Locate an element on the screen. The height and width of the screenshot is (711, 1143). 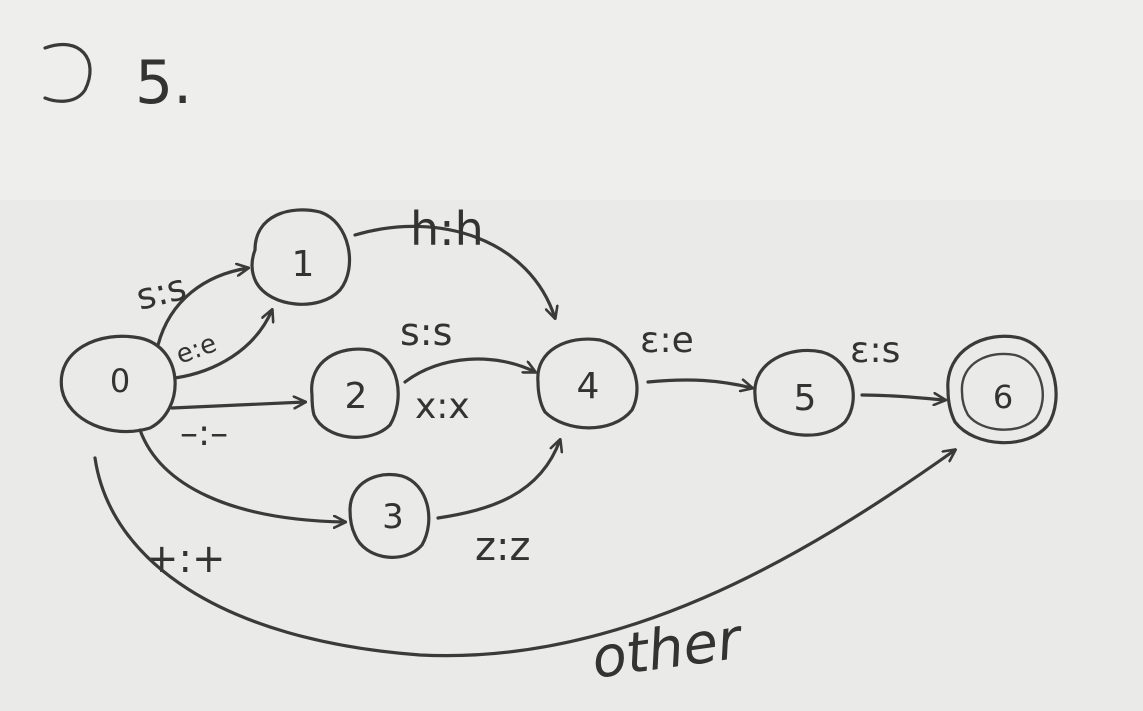
edge-0-1-lower is located at coordinates (222, 345).